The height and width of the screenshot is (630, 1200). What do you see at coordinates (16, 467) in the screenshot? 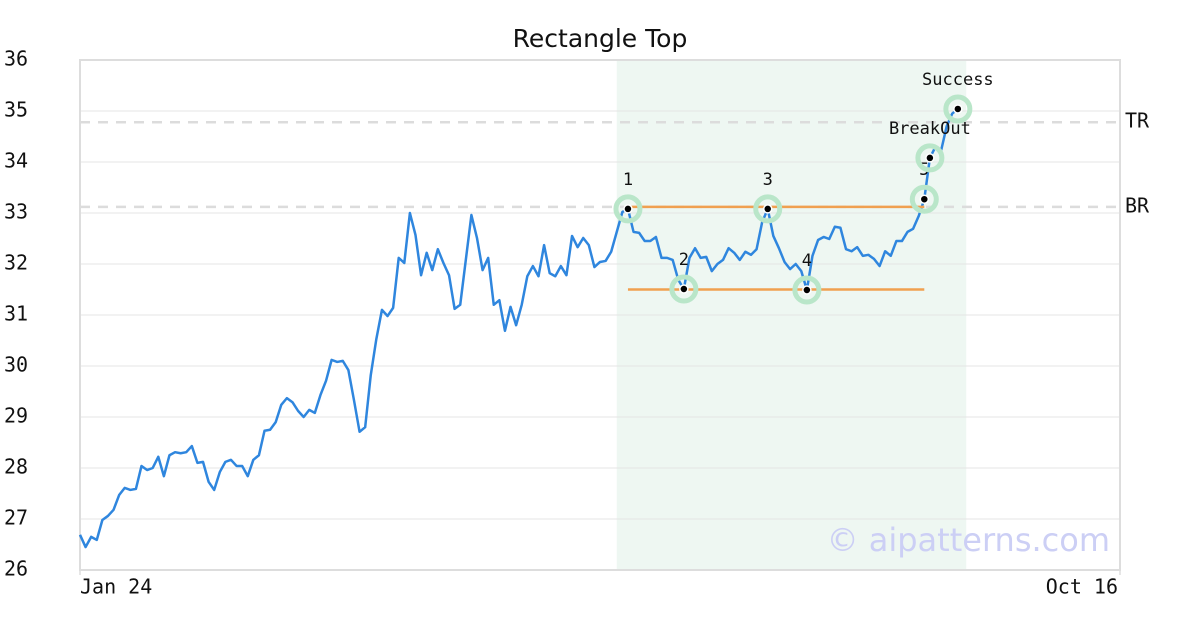
I see `y-tick-label: 28` at bounding box center [16, 467].